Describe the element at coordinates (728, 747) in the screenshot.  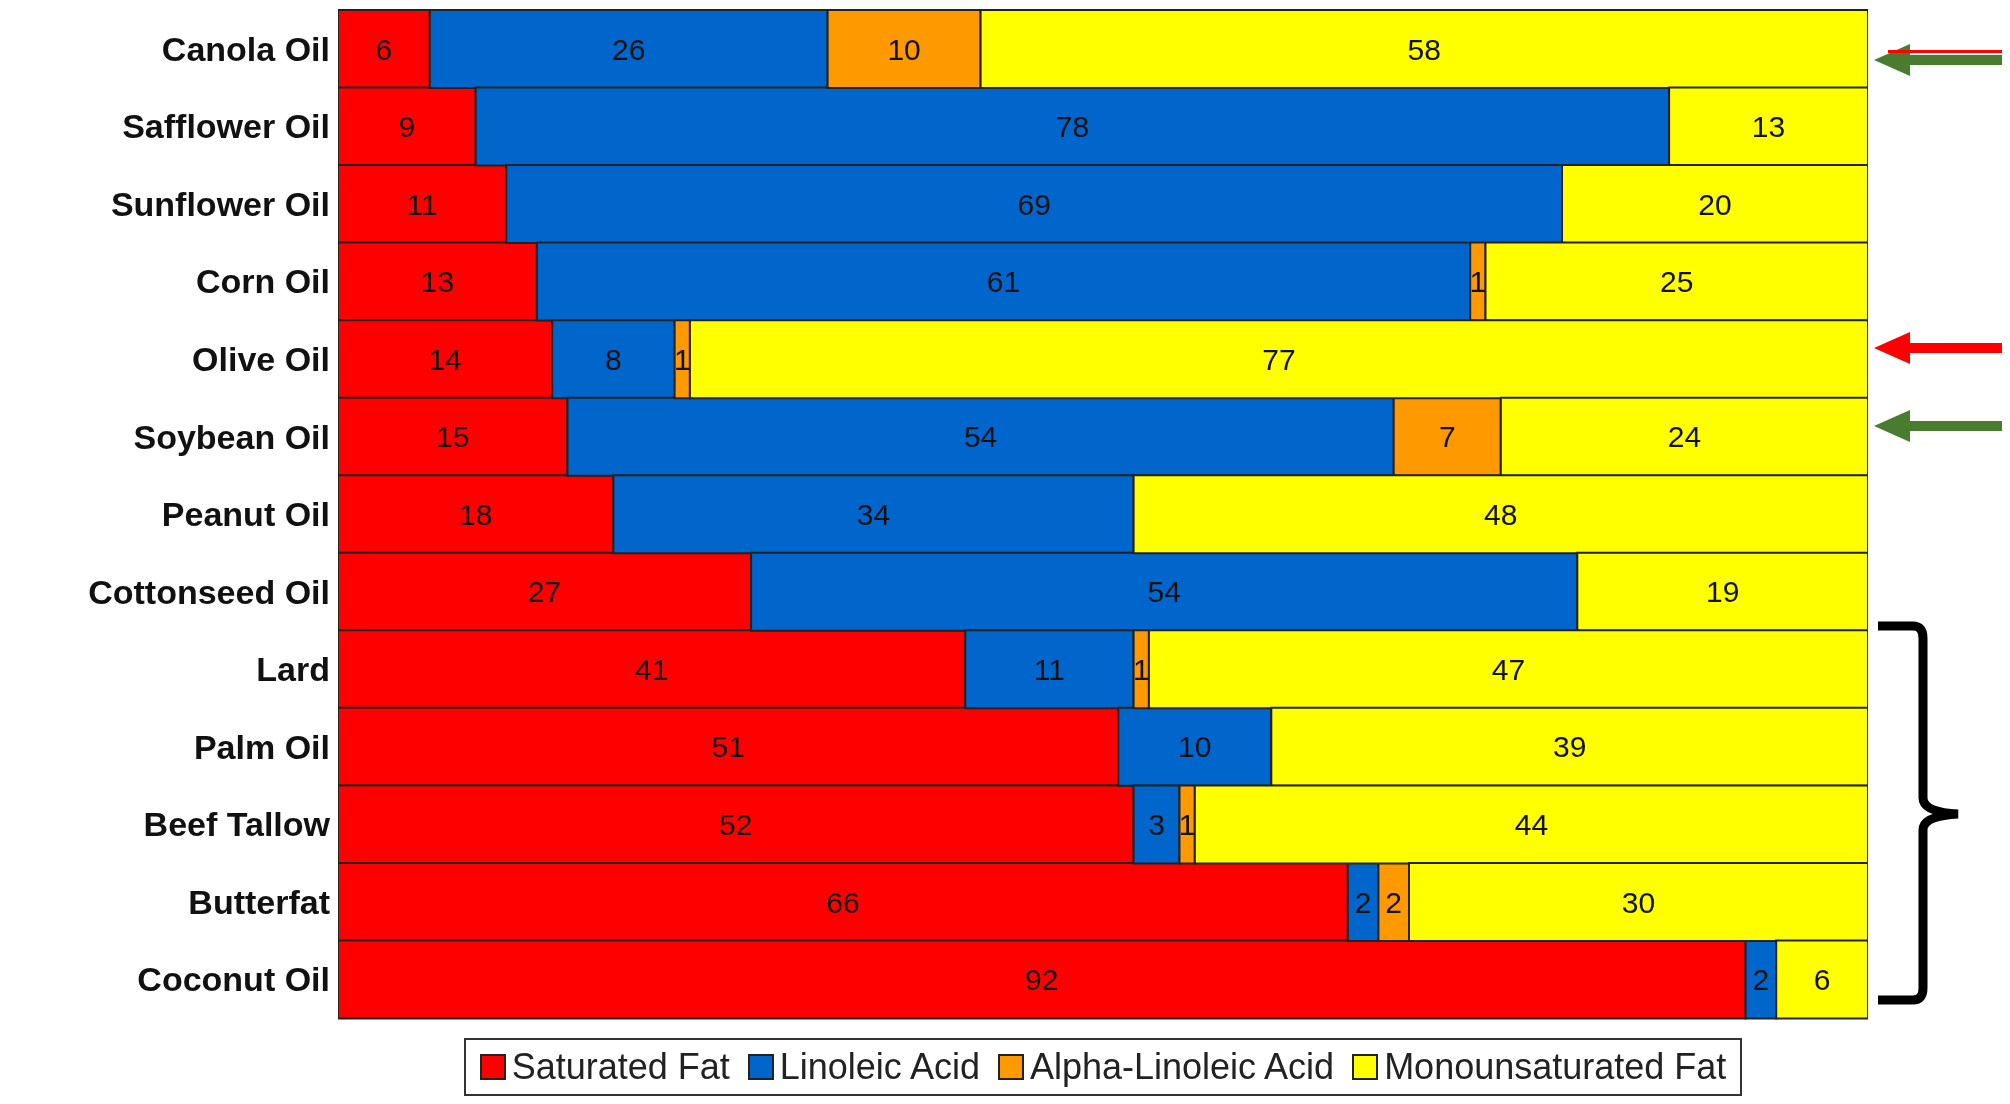
I see `data-label: 51` at that location.